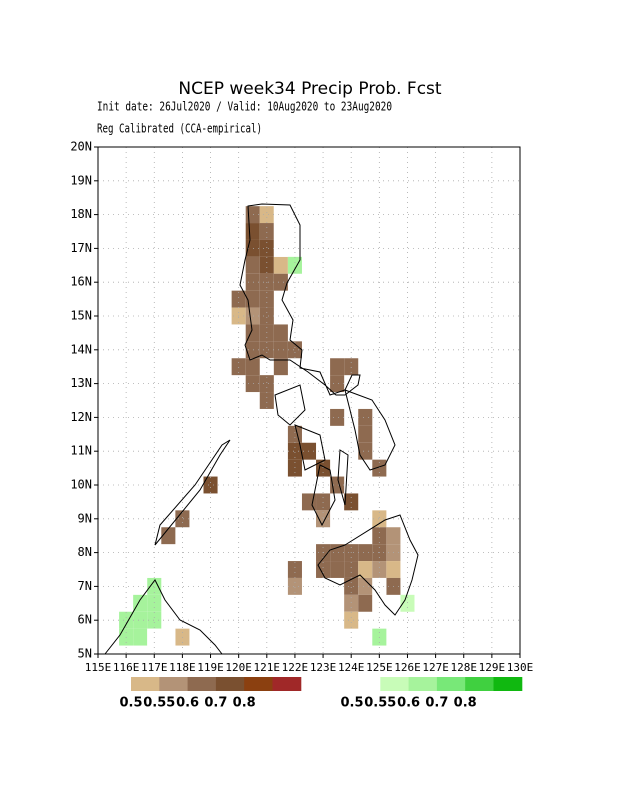  I want to click on y-tick-label: 19N, so click(81, 180).